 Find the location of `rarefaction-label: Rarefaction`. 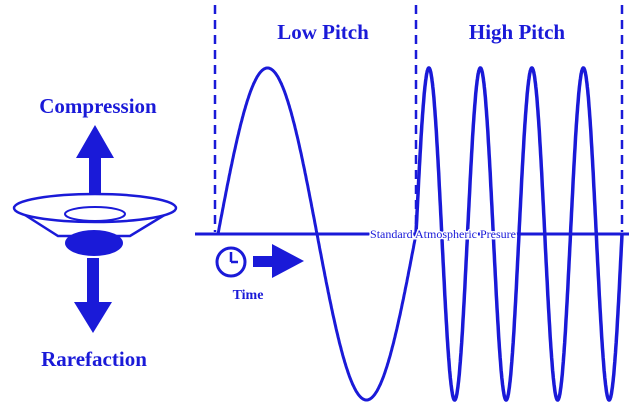

rarefaction-label: Rarefaction is located at coordinates (94, 359).